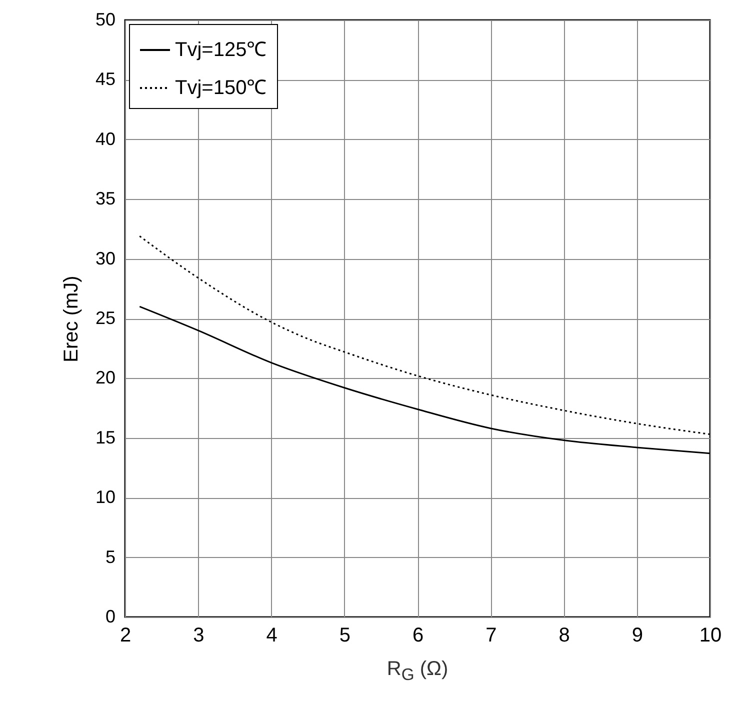 This screenshot has width=731, height=716. Describe the element at coordinates (105, 378) in the screenshot. I see `y-tick-label: 20` at that location.